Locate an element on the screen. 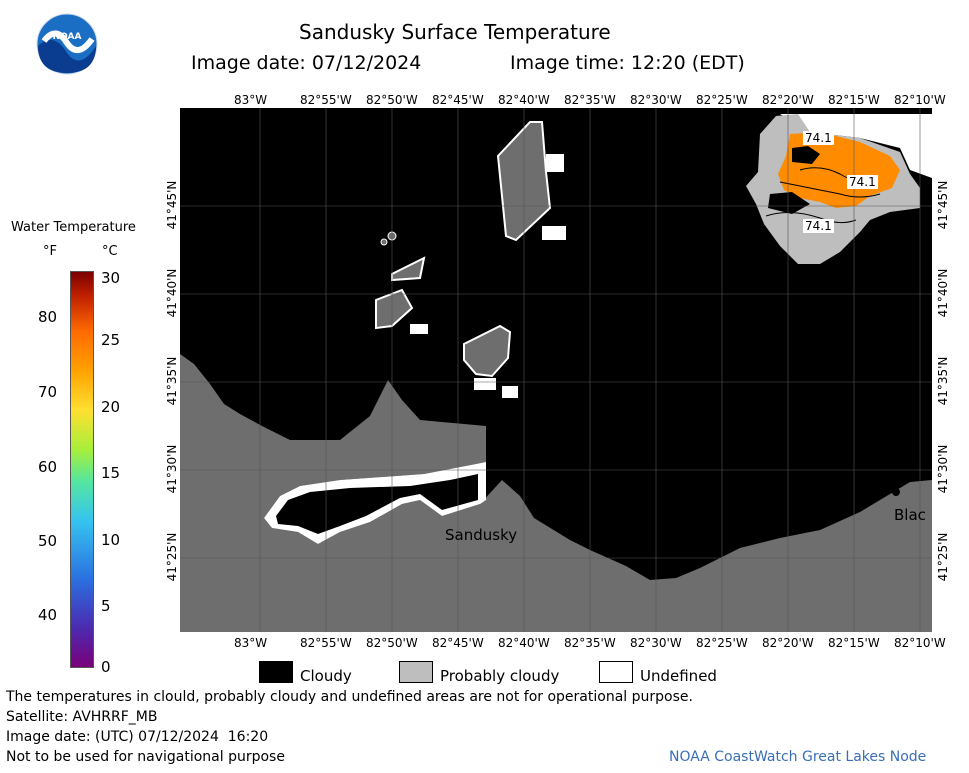 The image size is (969, 773). islet is located at coordinates (384, 242).